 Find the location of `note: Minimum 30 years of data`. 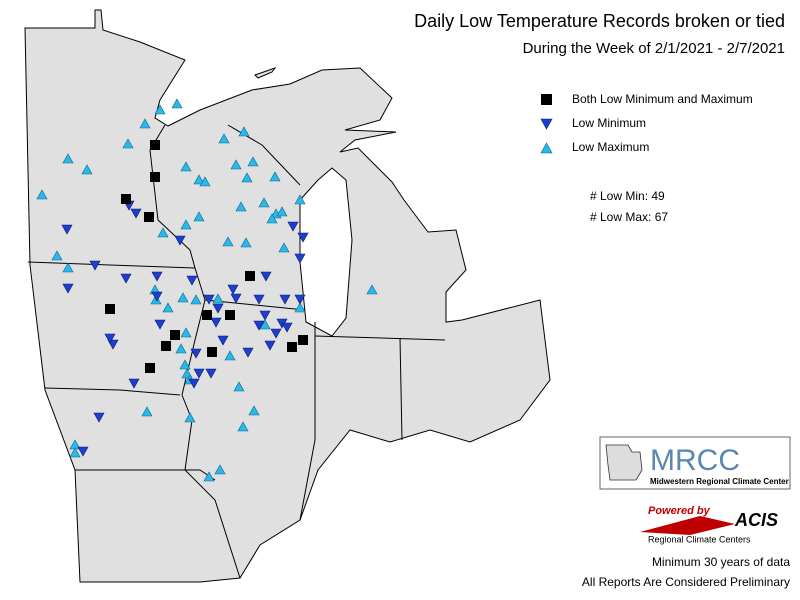

note: Minimum 30 years of data is located at coordinates (721, 562).